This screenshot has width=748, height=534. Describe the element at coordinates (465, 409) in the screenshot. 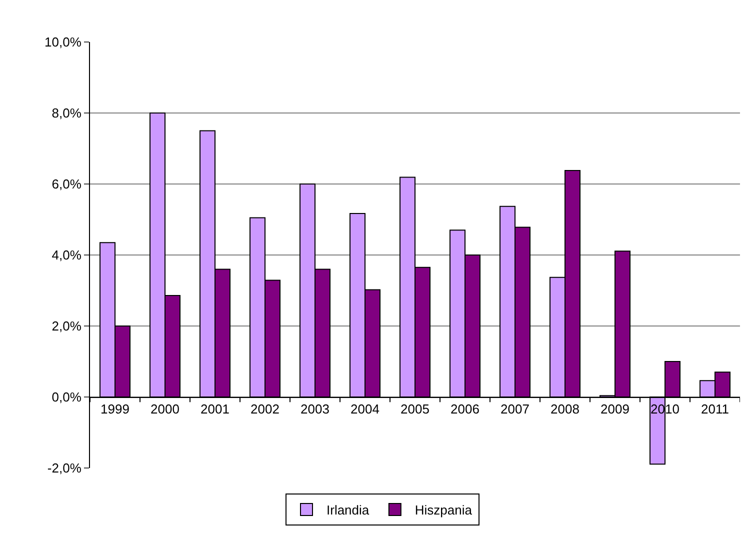

I see `x-tick-label: 2006` at that location.